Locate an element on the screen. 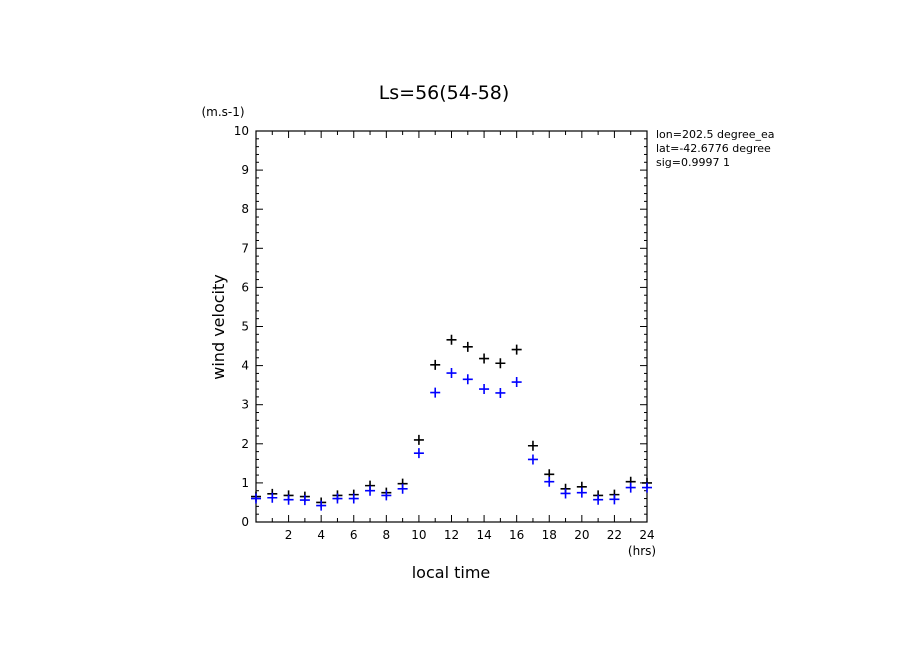 Image resolution: width=904 pixels, height=654 pixels. x-tick-label: 12 is located at coordinates (451, 535).